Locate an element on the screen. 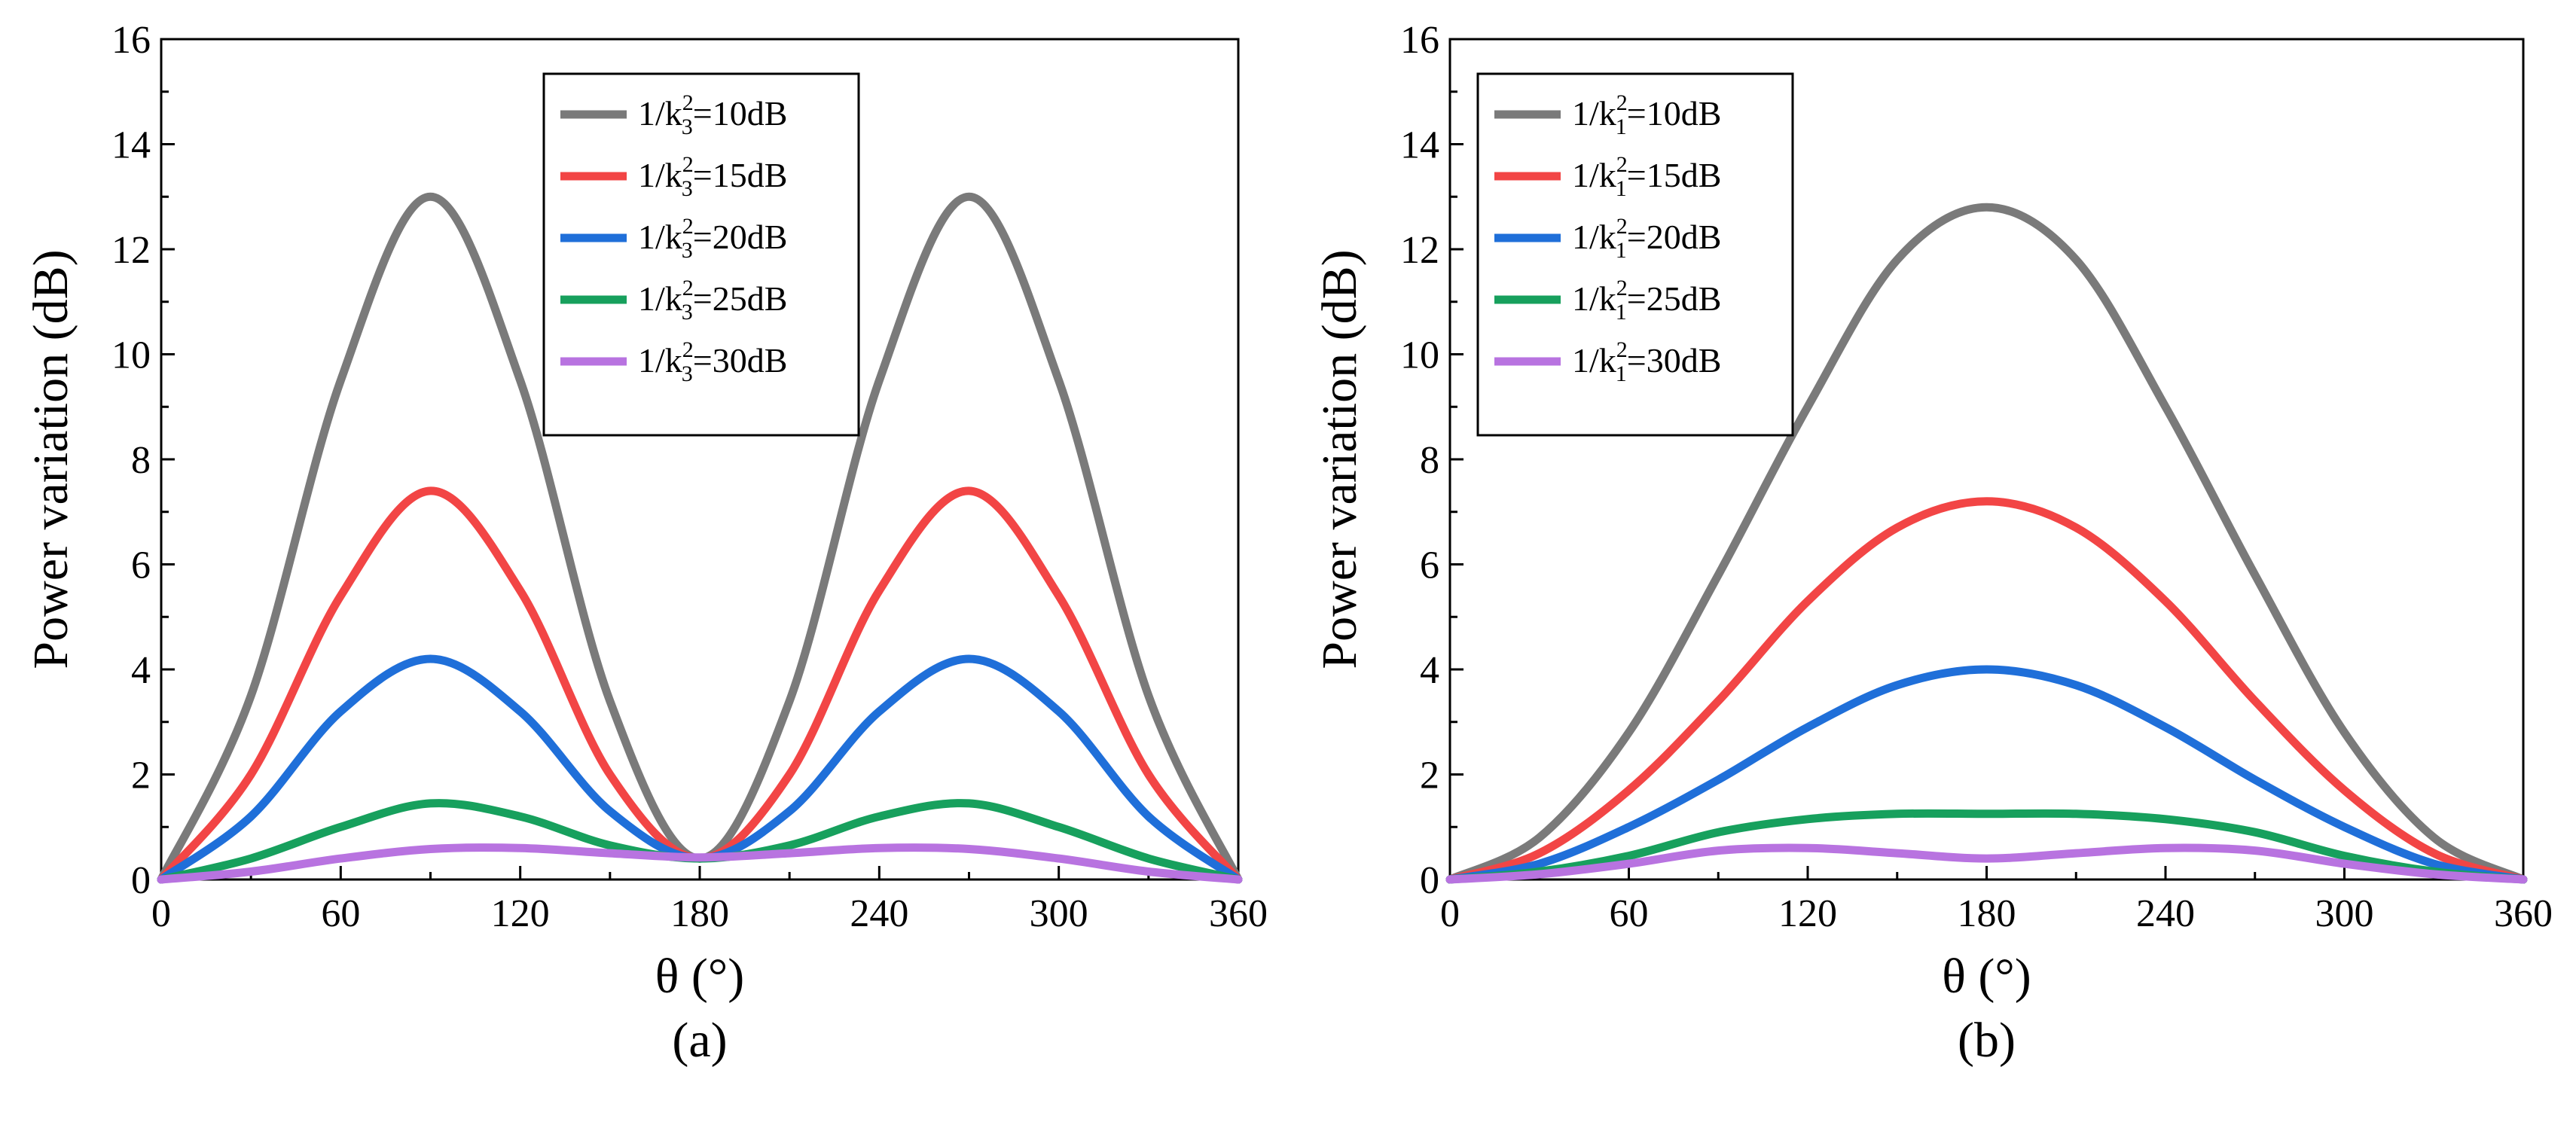 This screenshot has width=2576, height=1131. legend-entry: 1/k2 3=10dB is located at coordinates (713, 114).